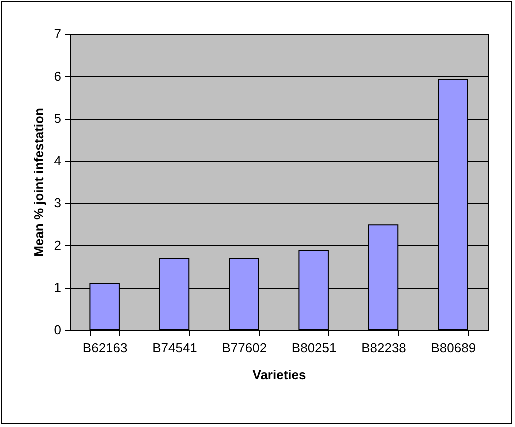 This screenshot has width=515, height=427. What do you see at coordinates (175, 348) in the screenshot?
I see `x-tick-label: B74541` at bounding box center [175, 348].